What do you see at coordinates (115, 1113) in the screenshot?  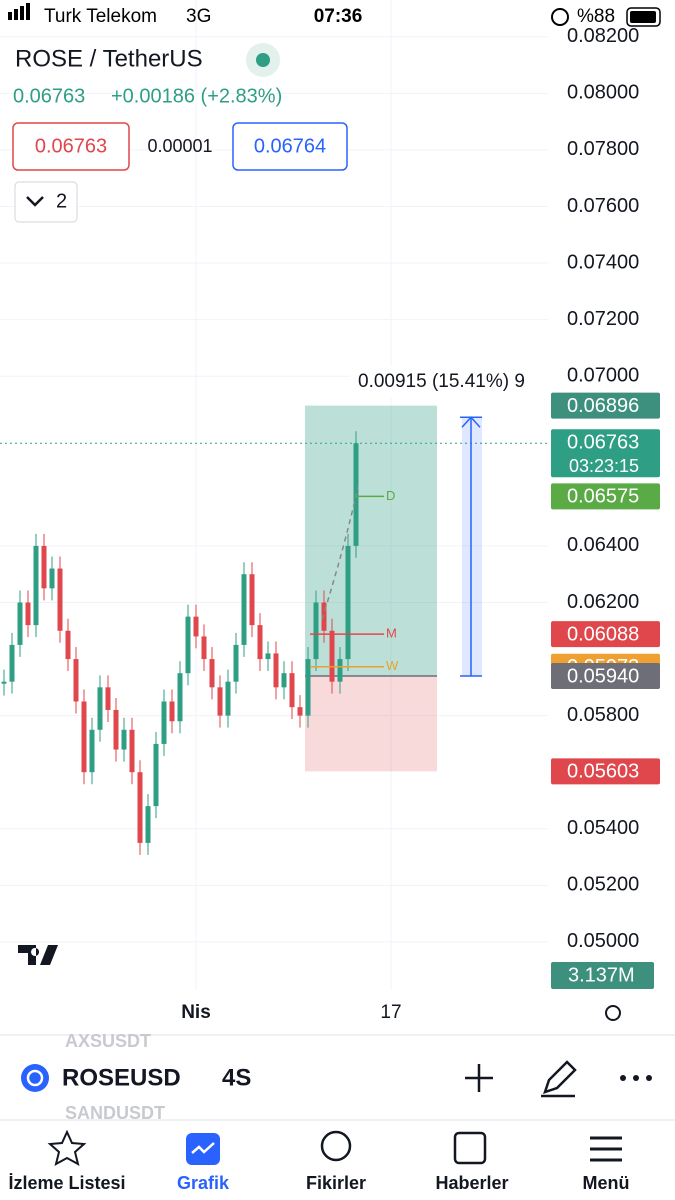 I see `ghost-symbol: SANDUSDT` at bounding box center [115, 1113].